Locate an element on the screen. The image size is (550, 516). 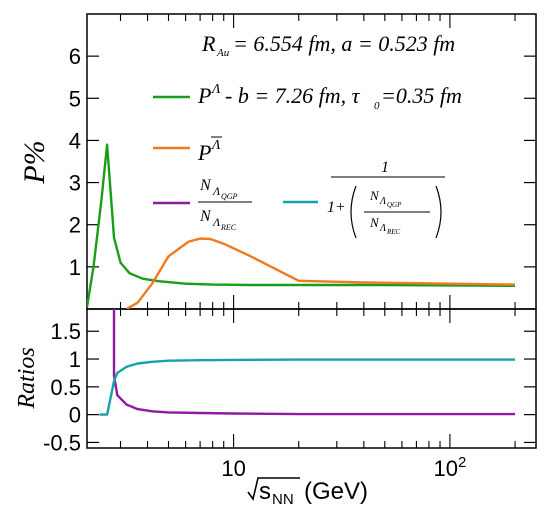
legend-ratio: N Λ QGP N Λ REC is located at coordinates (202, 204).